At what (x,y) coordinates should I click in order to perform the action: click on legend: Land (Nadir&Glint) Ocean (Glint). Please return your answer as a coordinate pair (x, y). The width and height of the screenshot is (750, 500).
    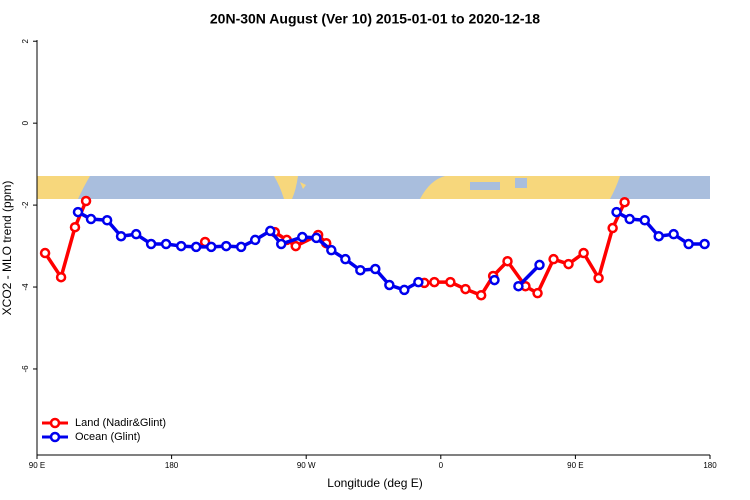
    Looking at the image, I should click on (104, 430).